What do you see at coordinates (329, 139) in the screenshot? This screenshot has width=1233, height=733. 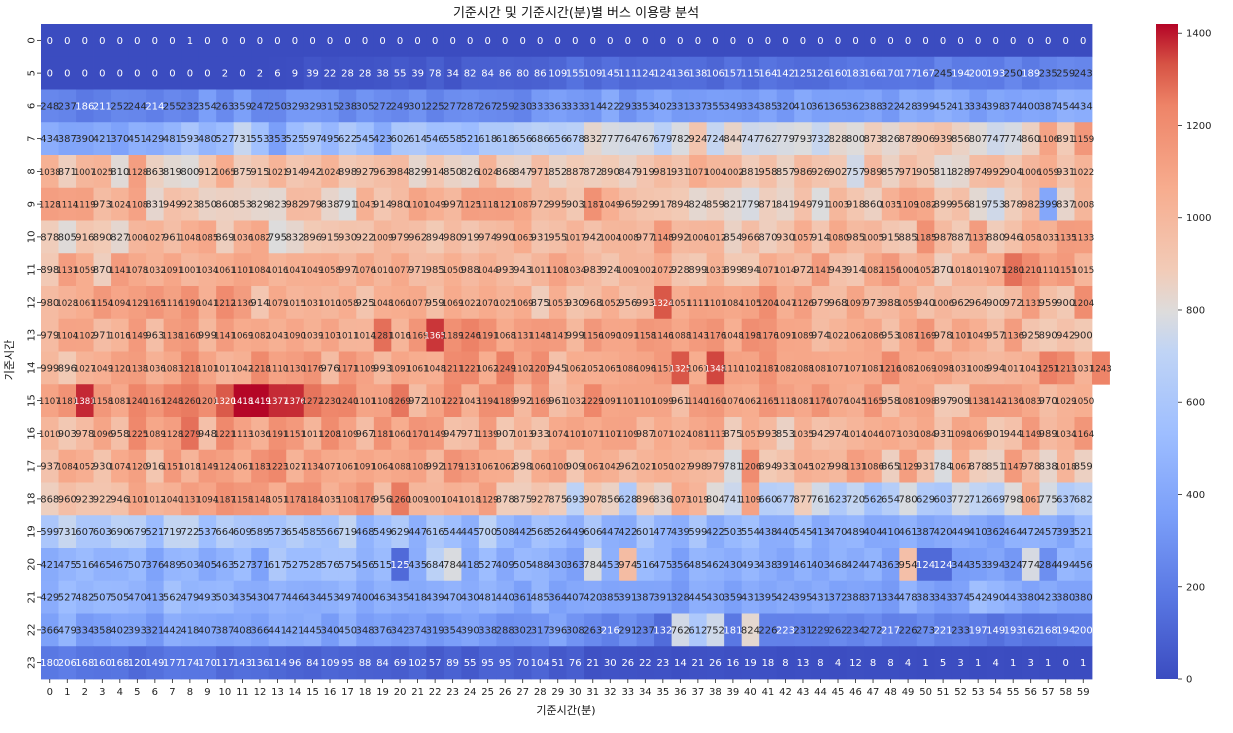 I see `cell-value-label: 495` at bounding box center [329, 139].